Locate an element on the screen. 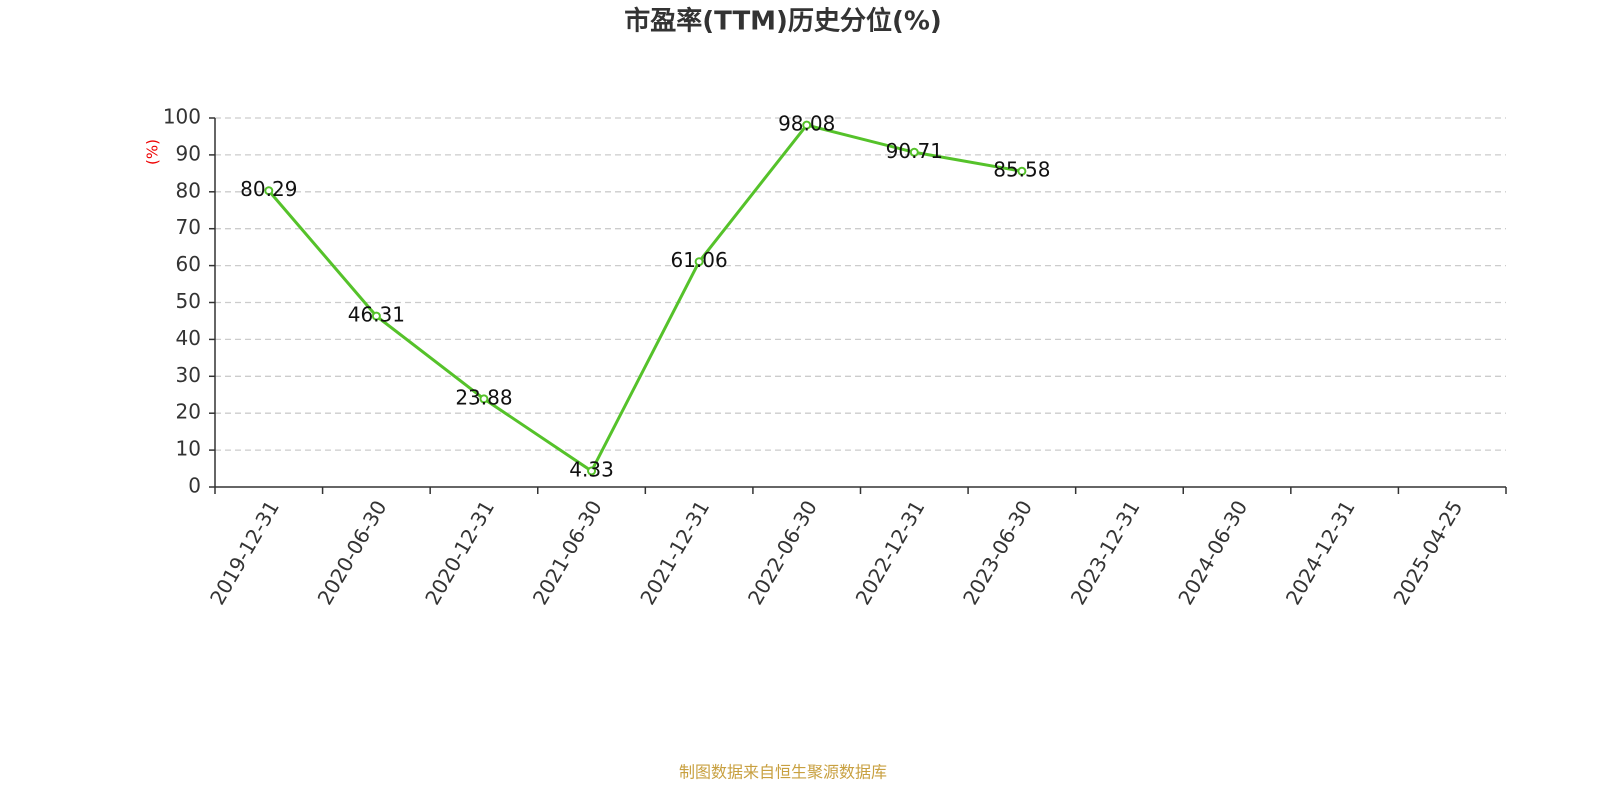  x-tick-label: 2019-12-31 is located at coordinates (244, 552).